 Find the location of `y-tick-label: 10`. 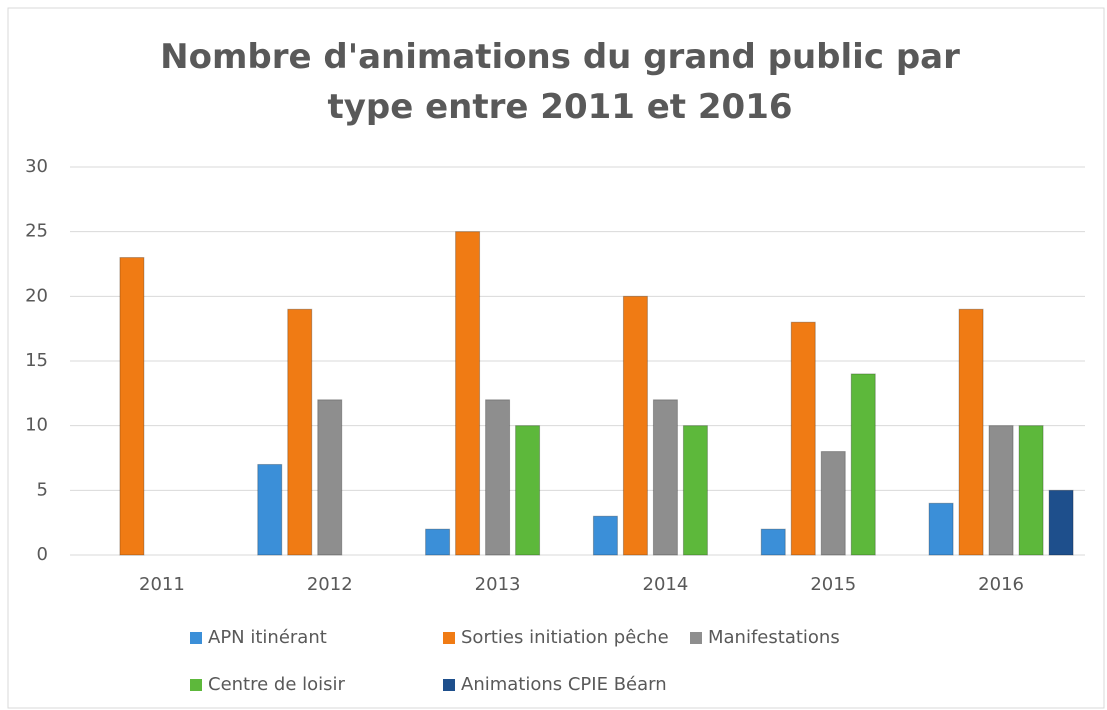

y-tick-label: 10 is located at coordinates (36, 425).